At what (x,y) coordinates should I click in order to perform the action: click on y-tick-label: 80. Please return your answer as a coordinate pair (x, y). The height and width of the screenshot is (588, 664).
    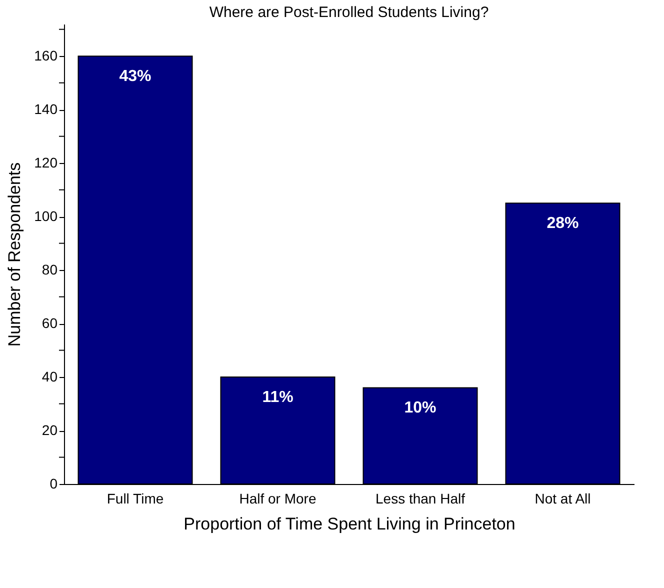
    Looking at the image, I should click on (50, 270).